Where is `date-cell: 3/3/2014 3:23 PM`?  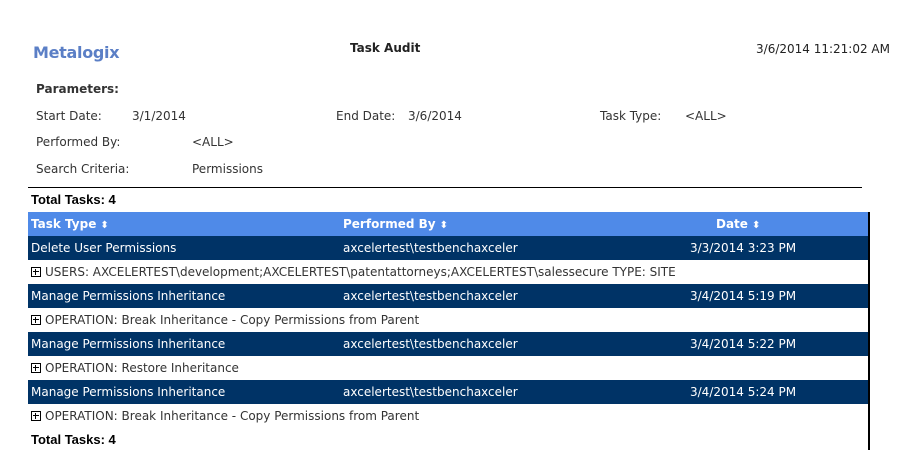 date-cell: 3/3/2014 3:23 PM is located at coordinates (743, 248).